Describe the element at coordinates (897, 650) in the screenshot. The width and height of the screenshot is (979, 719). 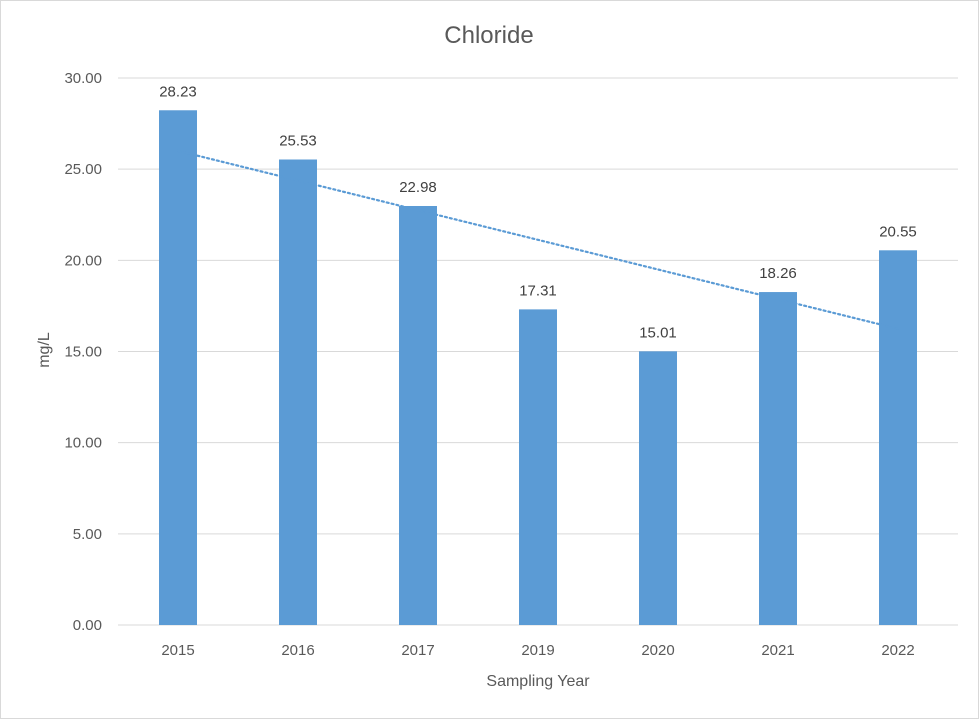
I see `x-tick-label: 2022` at that location.